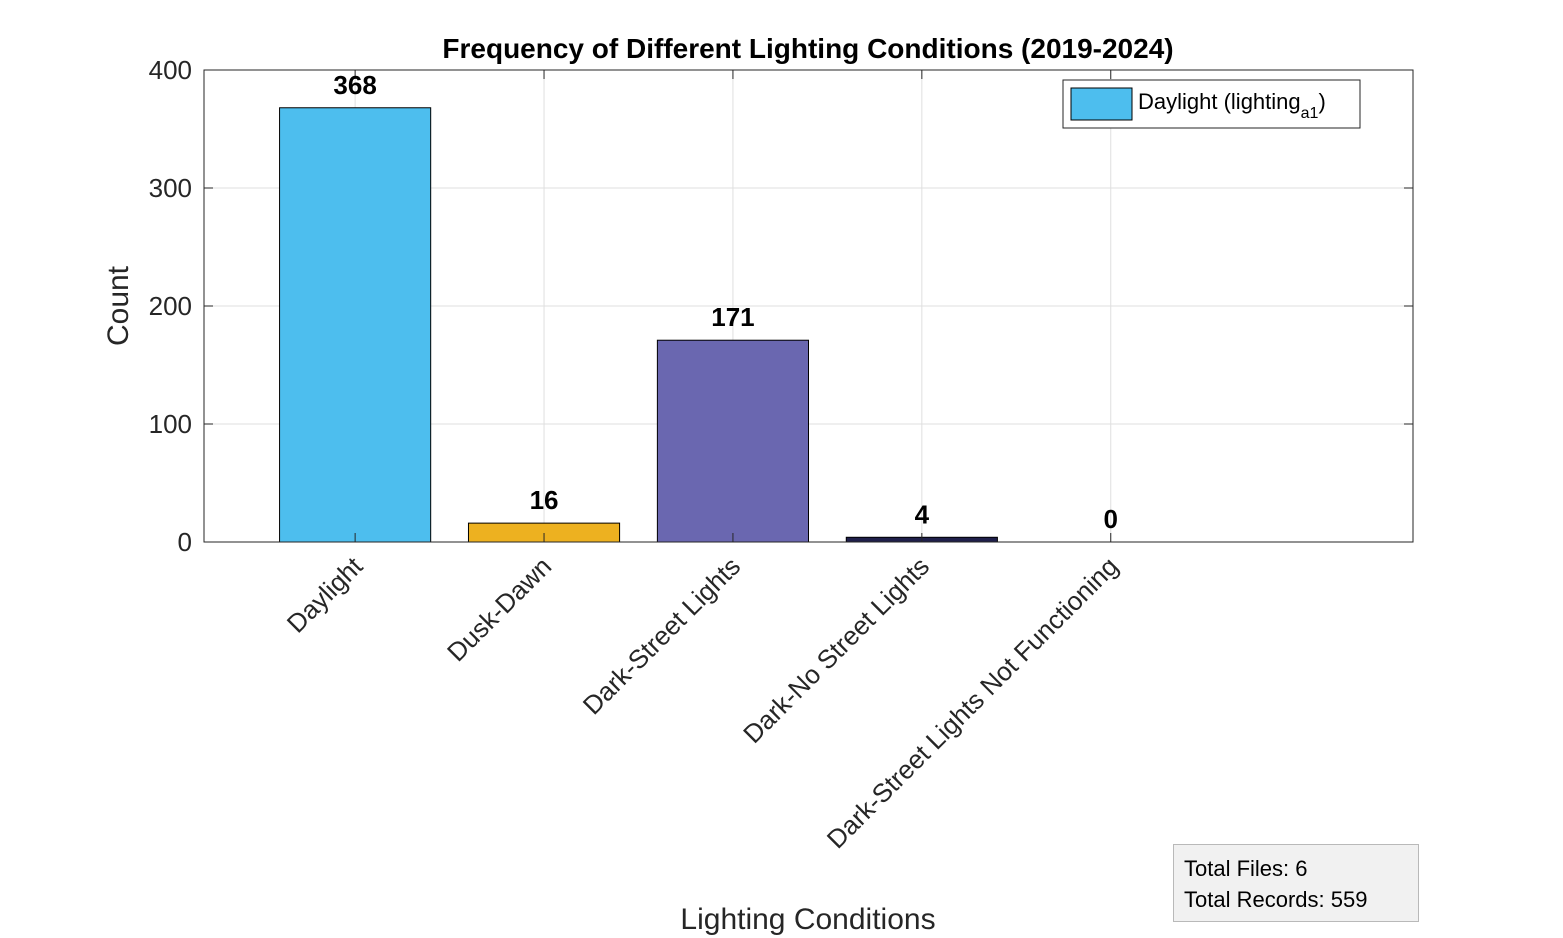 The height and width of the screenshot is (938, 1563). Describe the element at coordinates (661, 635) in the screenshot. I see `x-tick-label: Dark-Street Lights` at that location.